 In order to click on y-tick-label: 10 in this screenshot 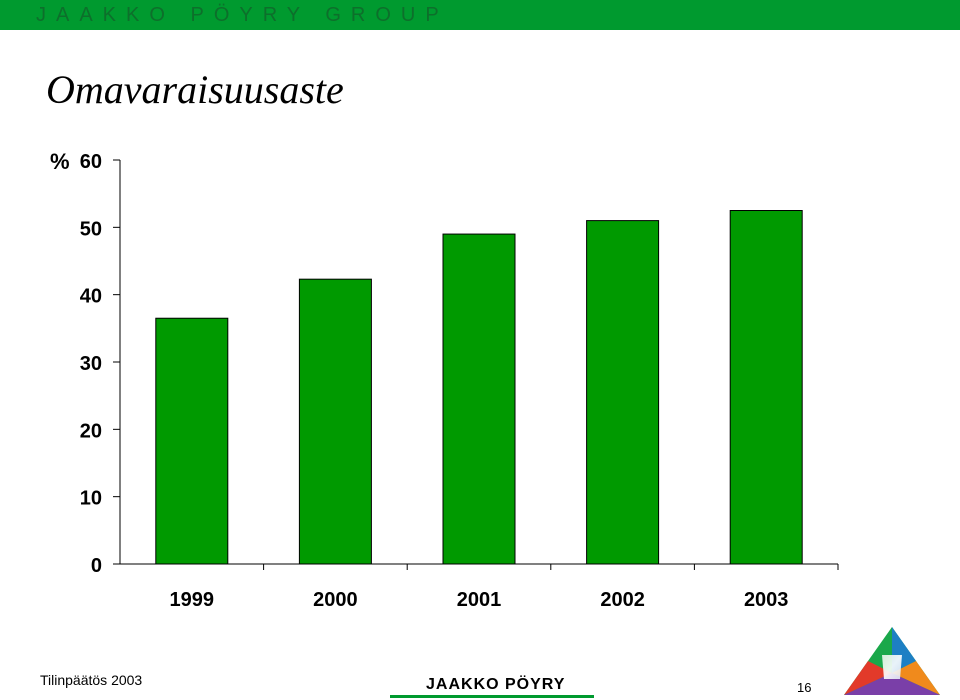, I will do `click(91, 499)`.